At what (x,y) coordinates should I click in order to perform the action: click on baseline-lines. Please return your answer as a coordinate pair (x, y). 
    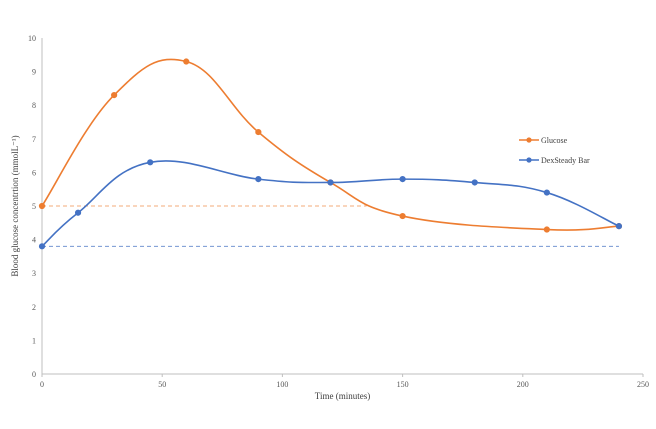
    Looking at the image, I should click on (330, 226).